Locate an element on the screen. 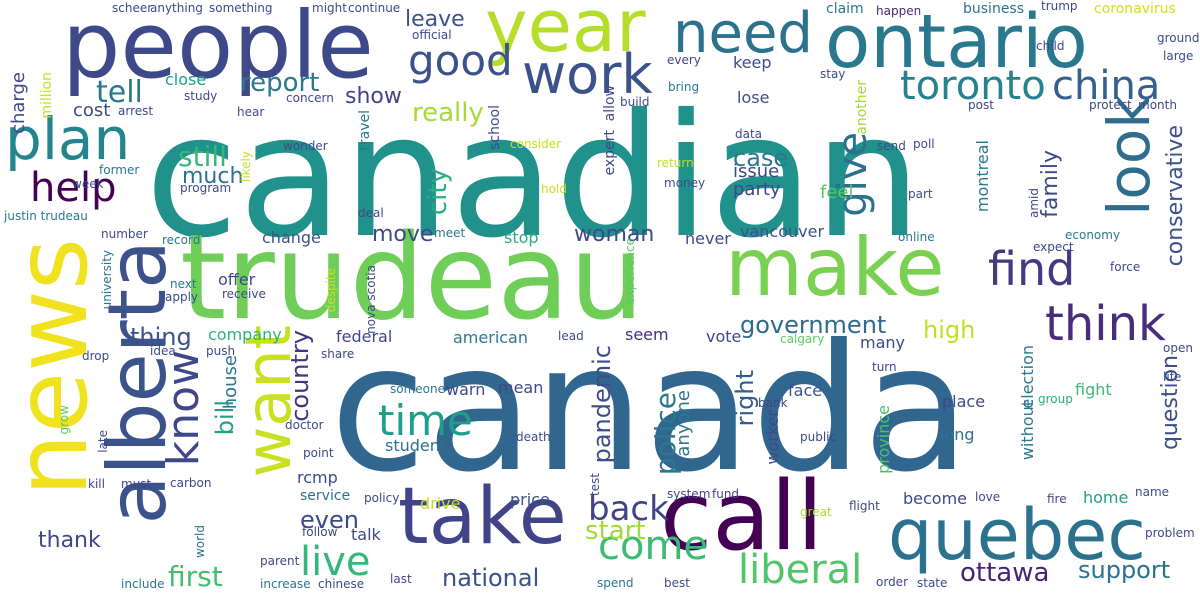  cloud-word-calgary: calgary is located at coordinates (802, 339).